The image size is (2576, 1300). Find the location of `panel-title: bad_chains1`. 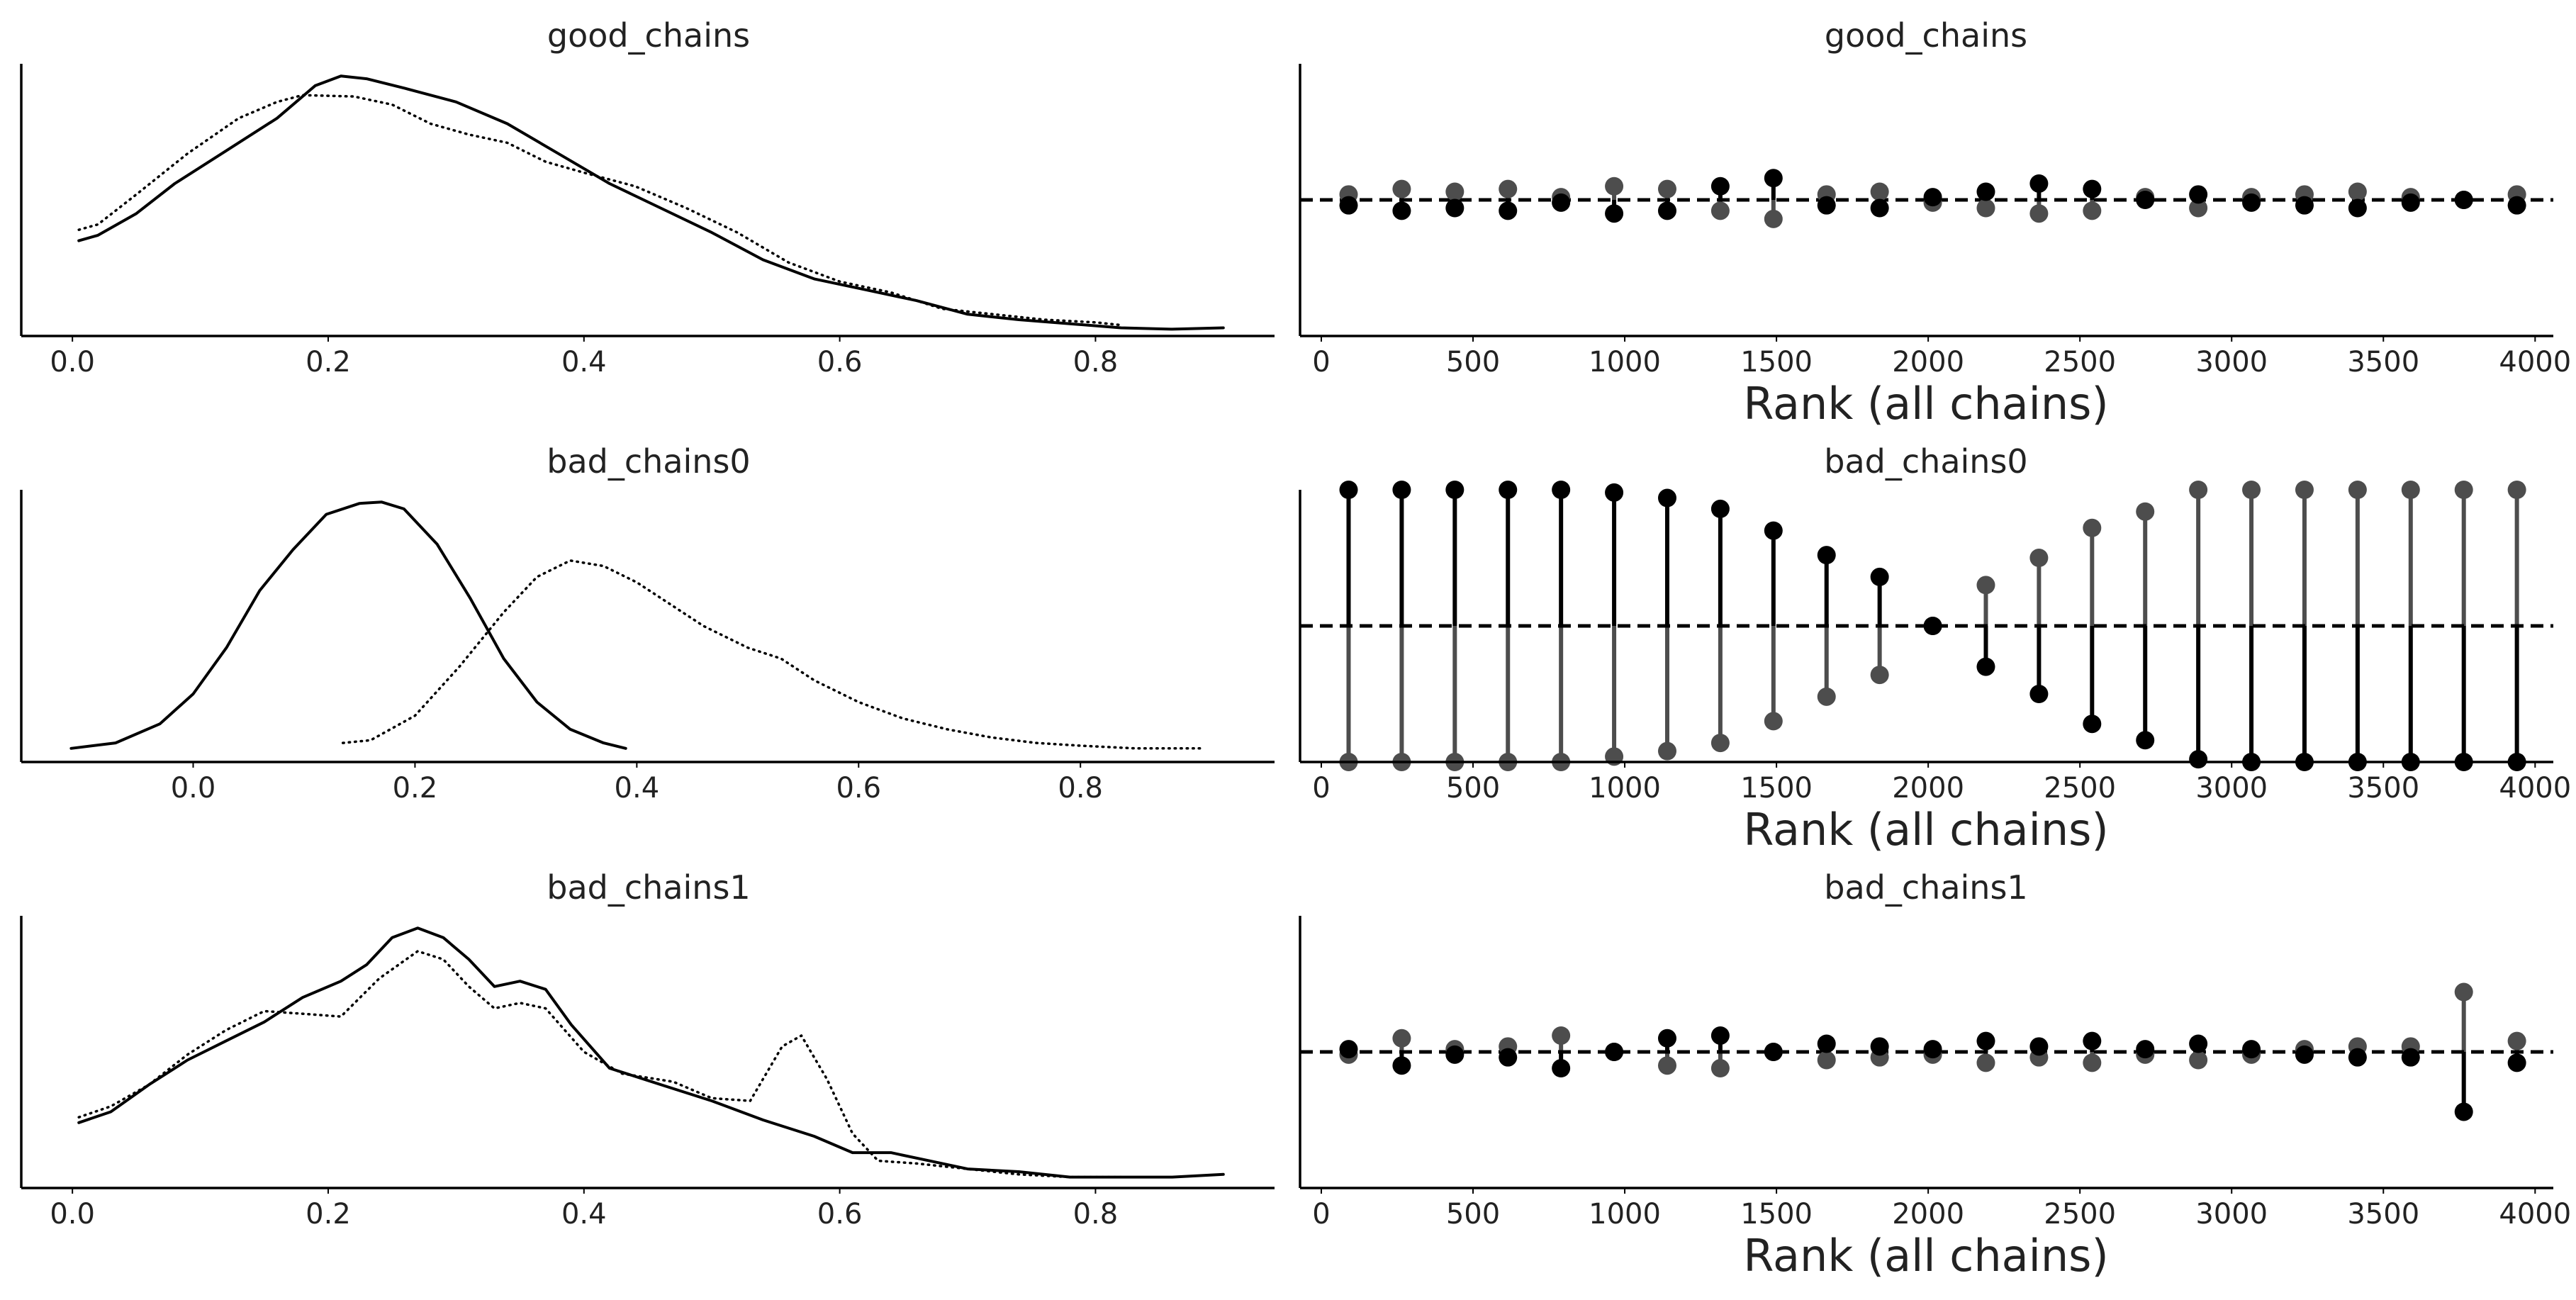

panel-title: bad_chains1 is located at coordinates (1926, 887).